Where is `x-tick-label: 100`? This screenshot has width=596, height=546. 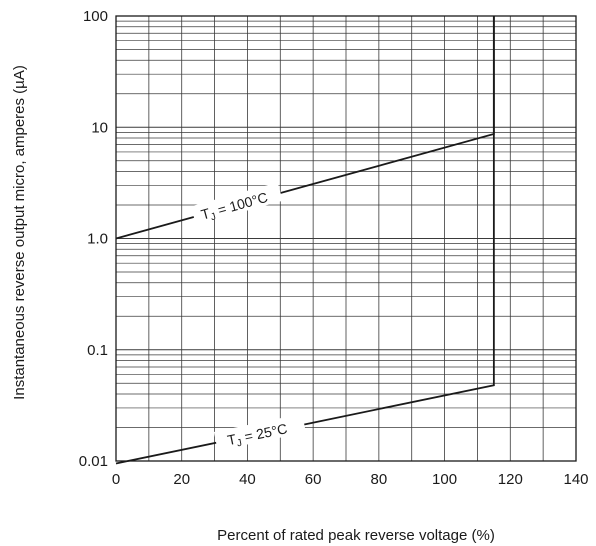
x-tick-label: 100 is located at coordinates (444, 479).